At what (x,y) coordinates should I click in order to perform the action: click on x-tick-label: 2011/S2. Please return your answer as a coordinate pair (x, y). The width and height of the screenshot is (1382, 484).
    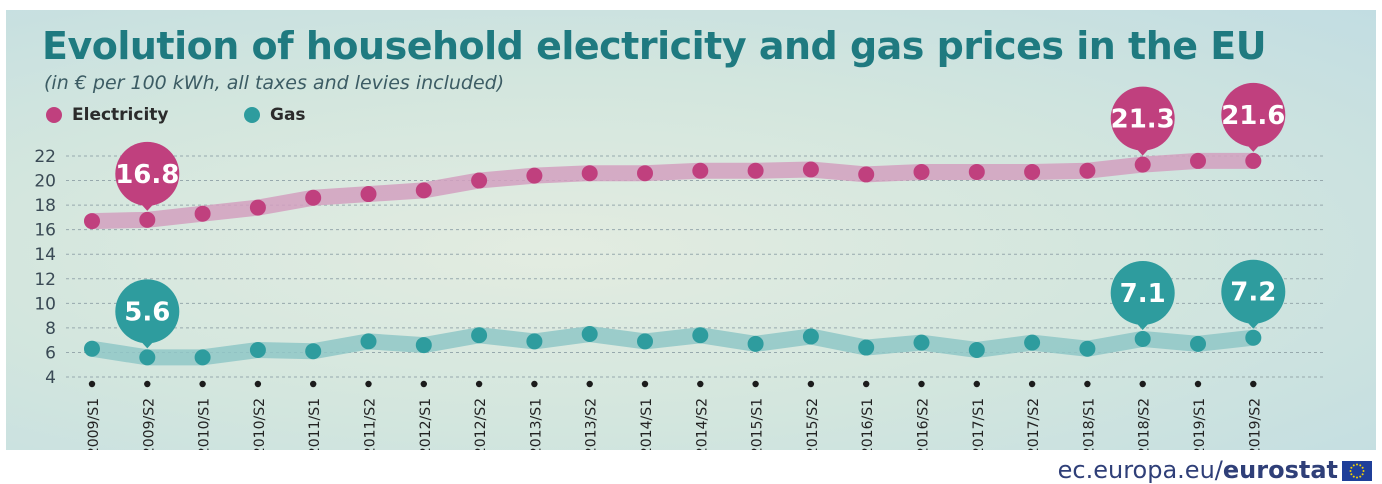
    Looking at the image, I should click on (371, 424).